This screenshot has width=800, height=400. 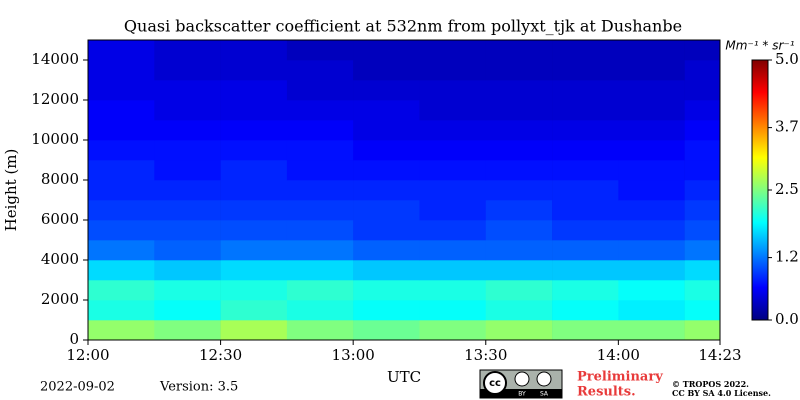 What do you see at coordinates (618, 355) in the screenshot?
I see `x-tick-label: 14:00` at bounding box center [618, 355].